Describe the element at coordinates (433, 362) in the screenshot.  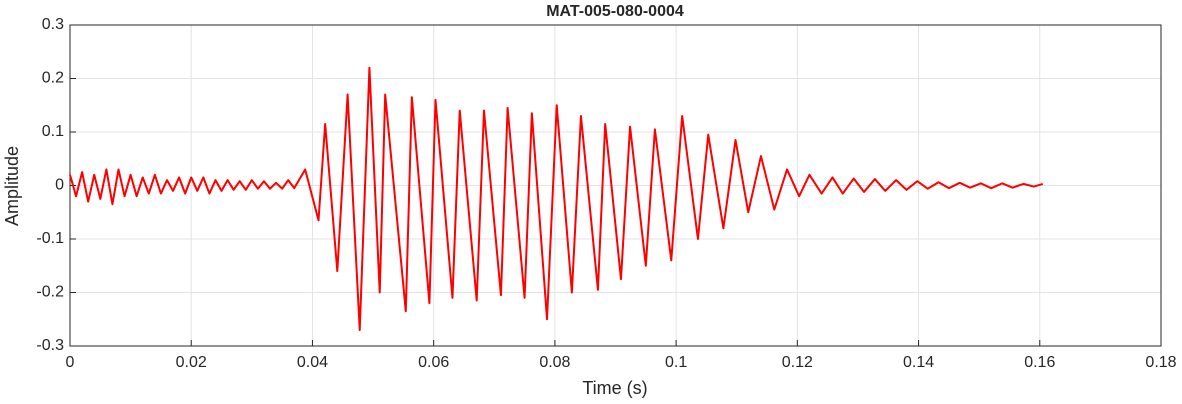
I see `x-tick-label: 0.06` at that location.